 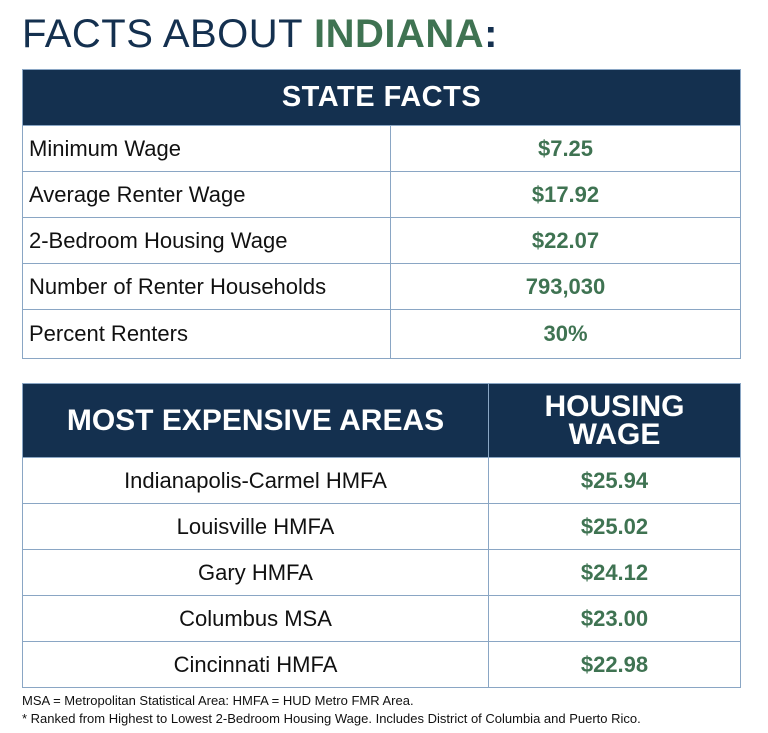 I want to click on fact-value: $7.25, so click(x=565, y=148).